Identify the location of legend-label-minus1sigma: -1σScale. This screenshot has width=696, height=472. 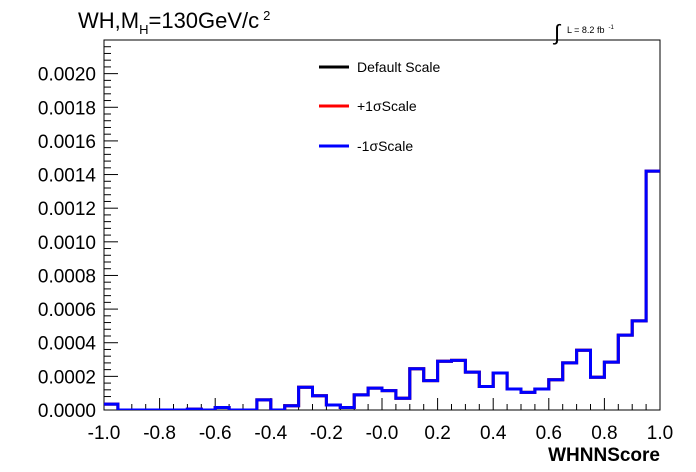
(385, 146).